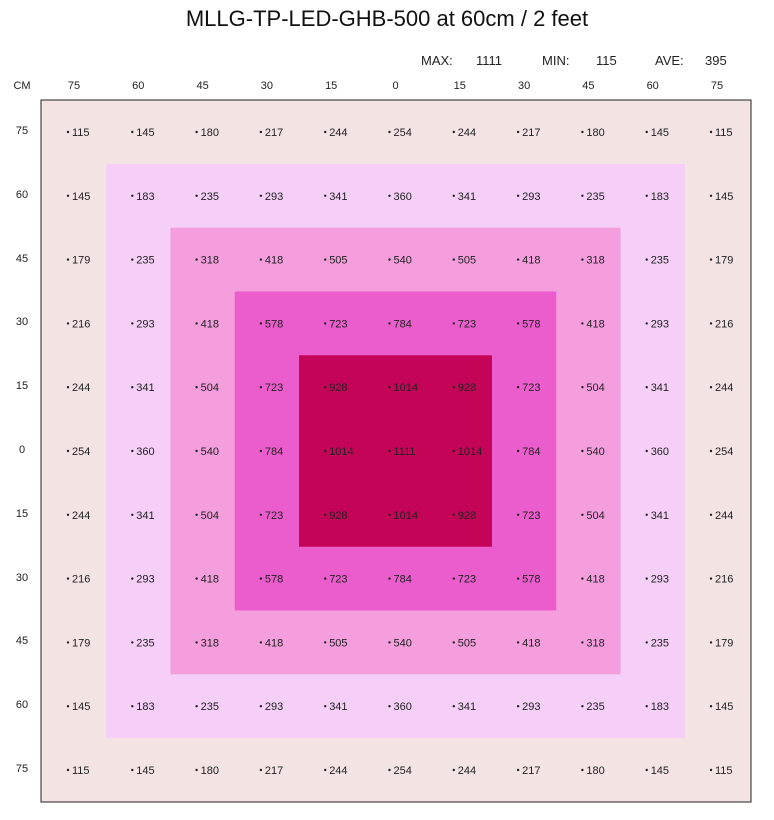  What do you see at coordinates (22, 194) in the screenshot?
I see `y-tick-label: 60` at bounding box center [22, 194].